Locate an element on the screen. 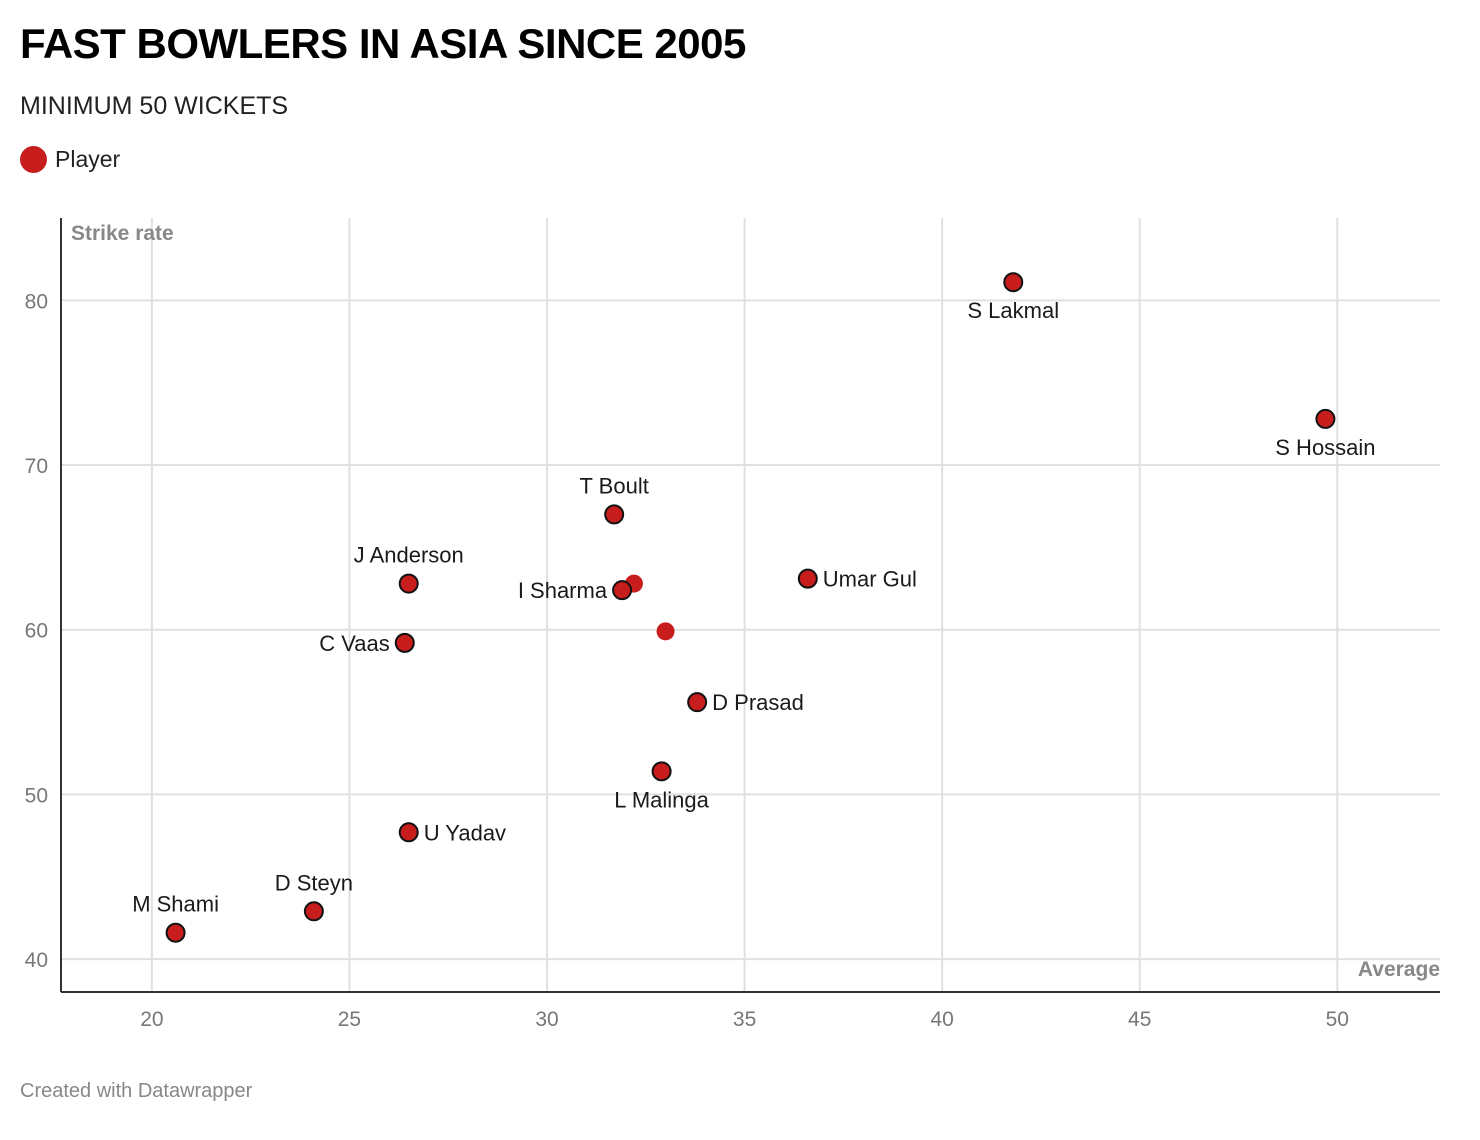 Image resolution: width=1480 pixels, height=1140 pixels. y-tick-label: 70 is located at coordinates (36, 466).